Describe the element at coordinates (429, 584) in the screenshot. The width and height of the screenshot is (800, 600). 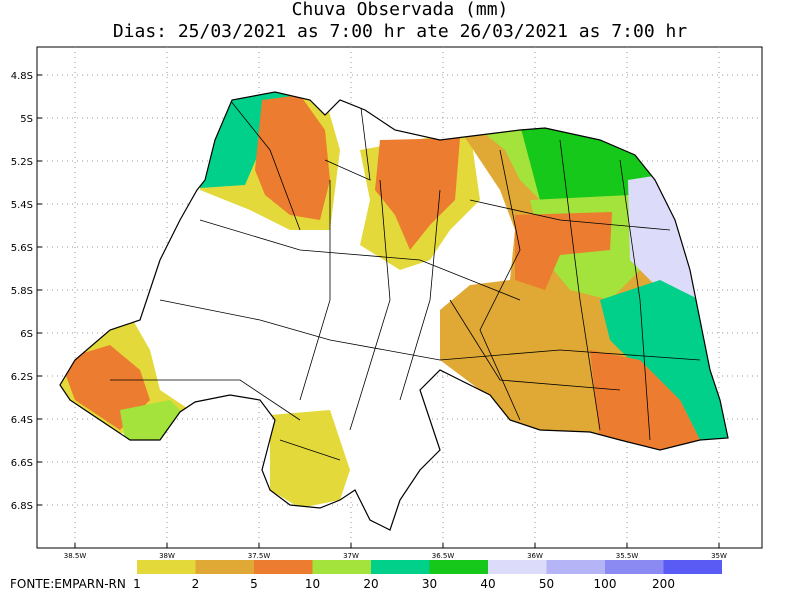
I see `legend-label: 30` at that location.